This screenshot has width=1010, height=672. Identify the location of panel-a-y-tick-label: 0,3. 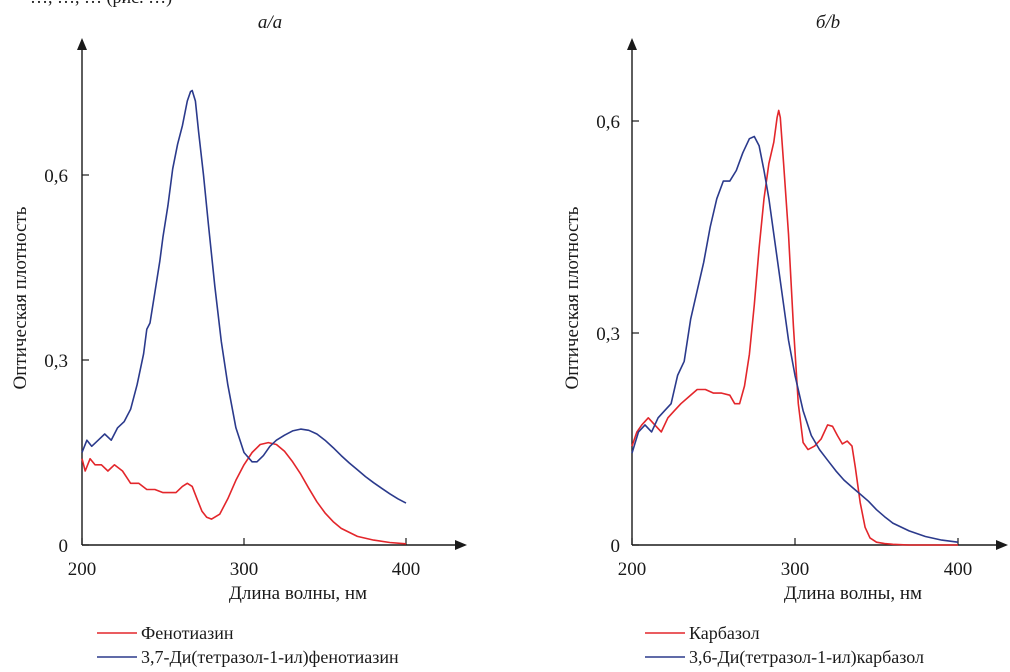
(56, 361).